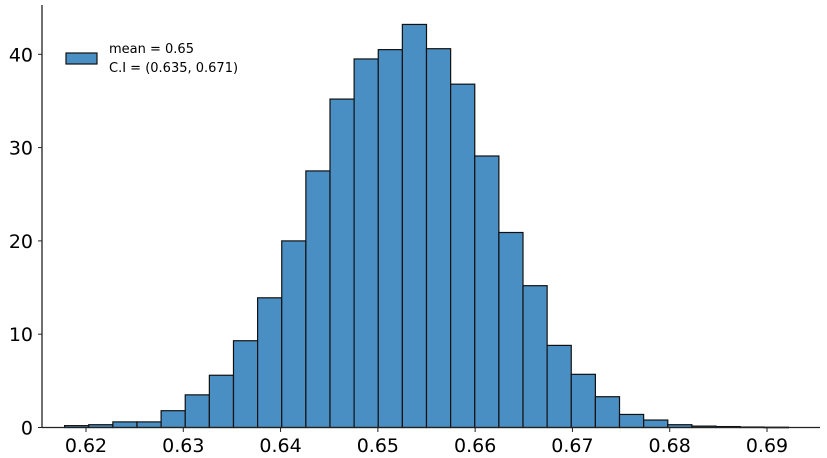 Image resolution: width=827 pixels, height=458 pixels. What do you see at coordinates (27, 429) in the screenshot?
I see `y-tick-label: 0` at bounding box center [27, 429].